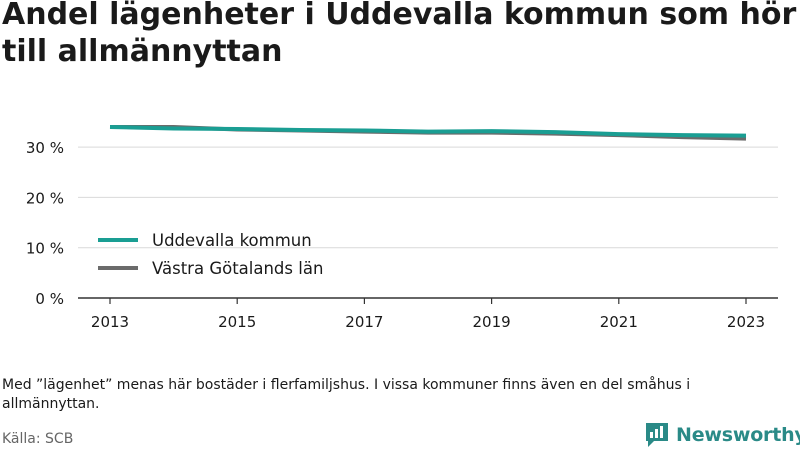 The image size is (800, 450). Describe the element at coordinates (45, 148) in the screenshot. I see `y-tick-label: 30 %` at that location.